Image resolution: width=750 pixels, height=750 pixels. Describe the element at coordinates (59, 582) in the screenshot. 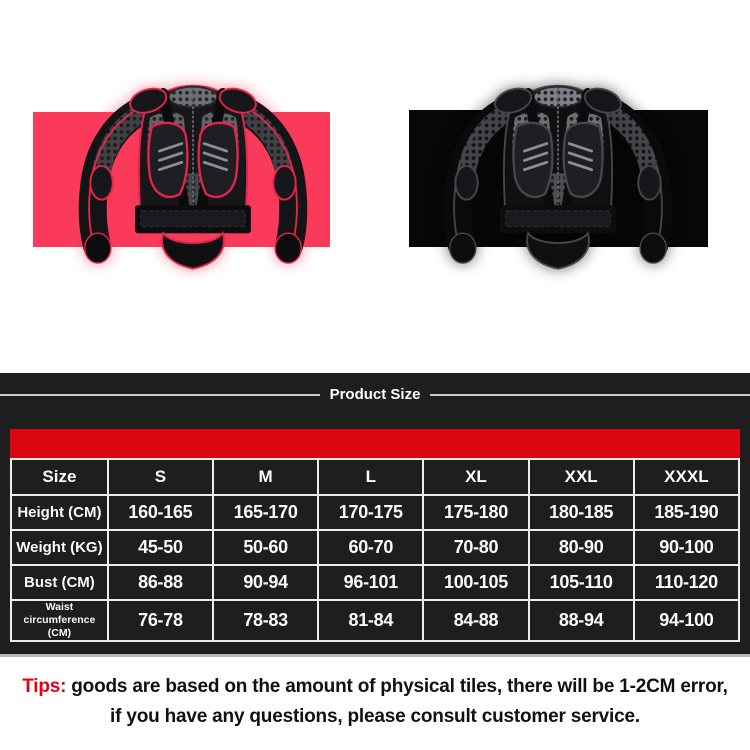

I see `row-label-bust: Bust (CM)` at that location.